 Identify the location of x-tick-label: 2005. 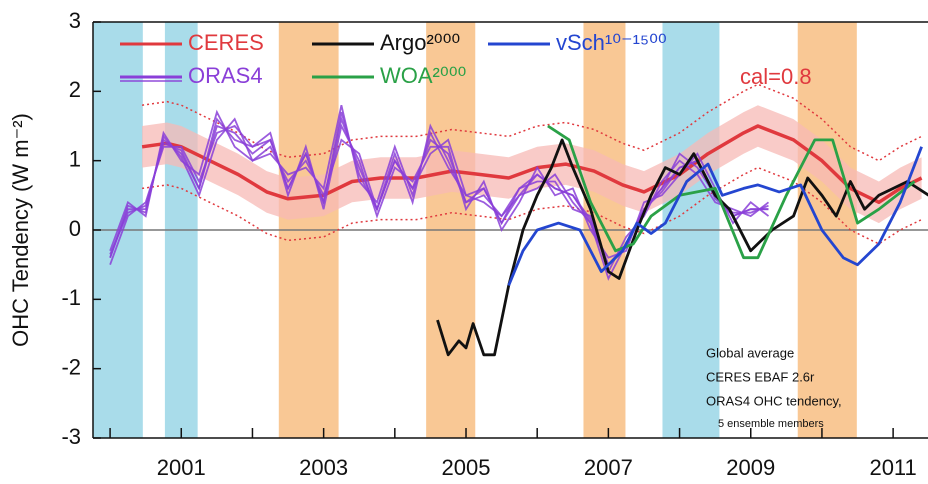
(466, 467).